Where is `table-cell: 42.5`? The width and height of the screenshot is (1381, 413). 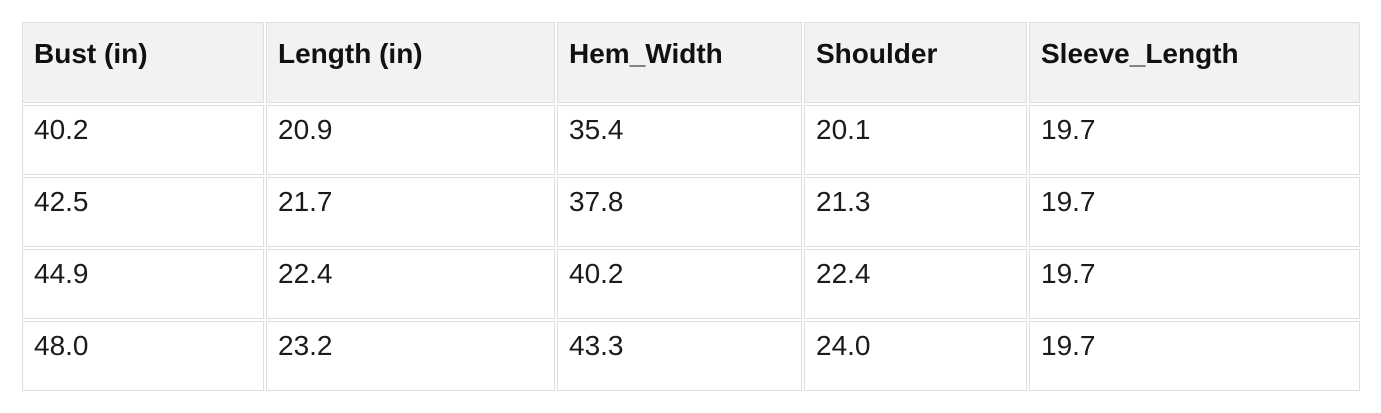
table-cell: 42.5 is located at coordinates (143, 212).